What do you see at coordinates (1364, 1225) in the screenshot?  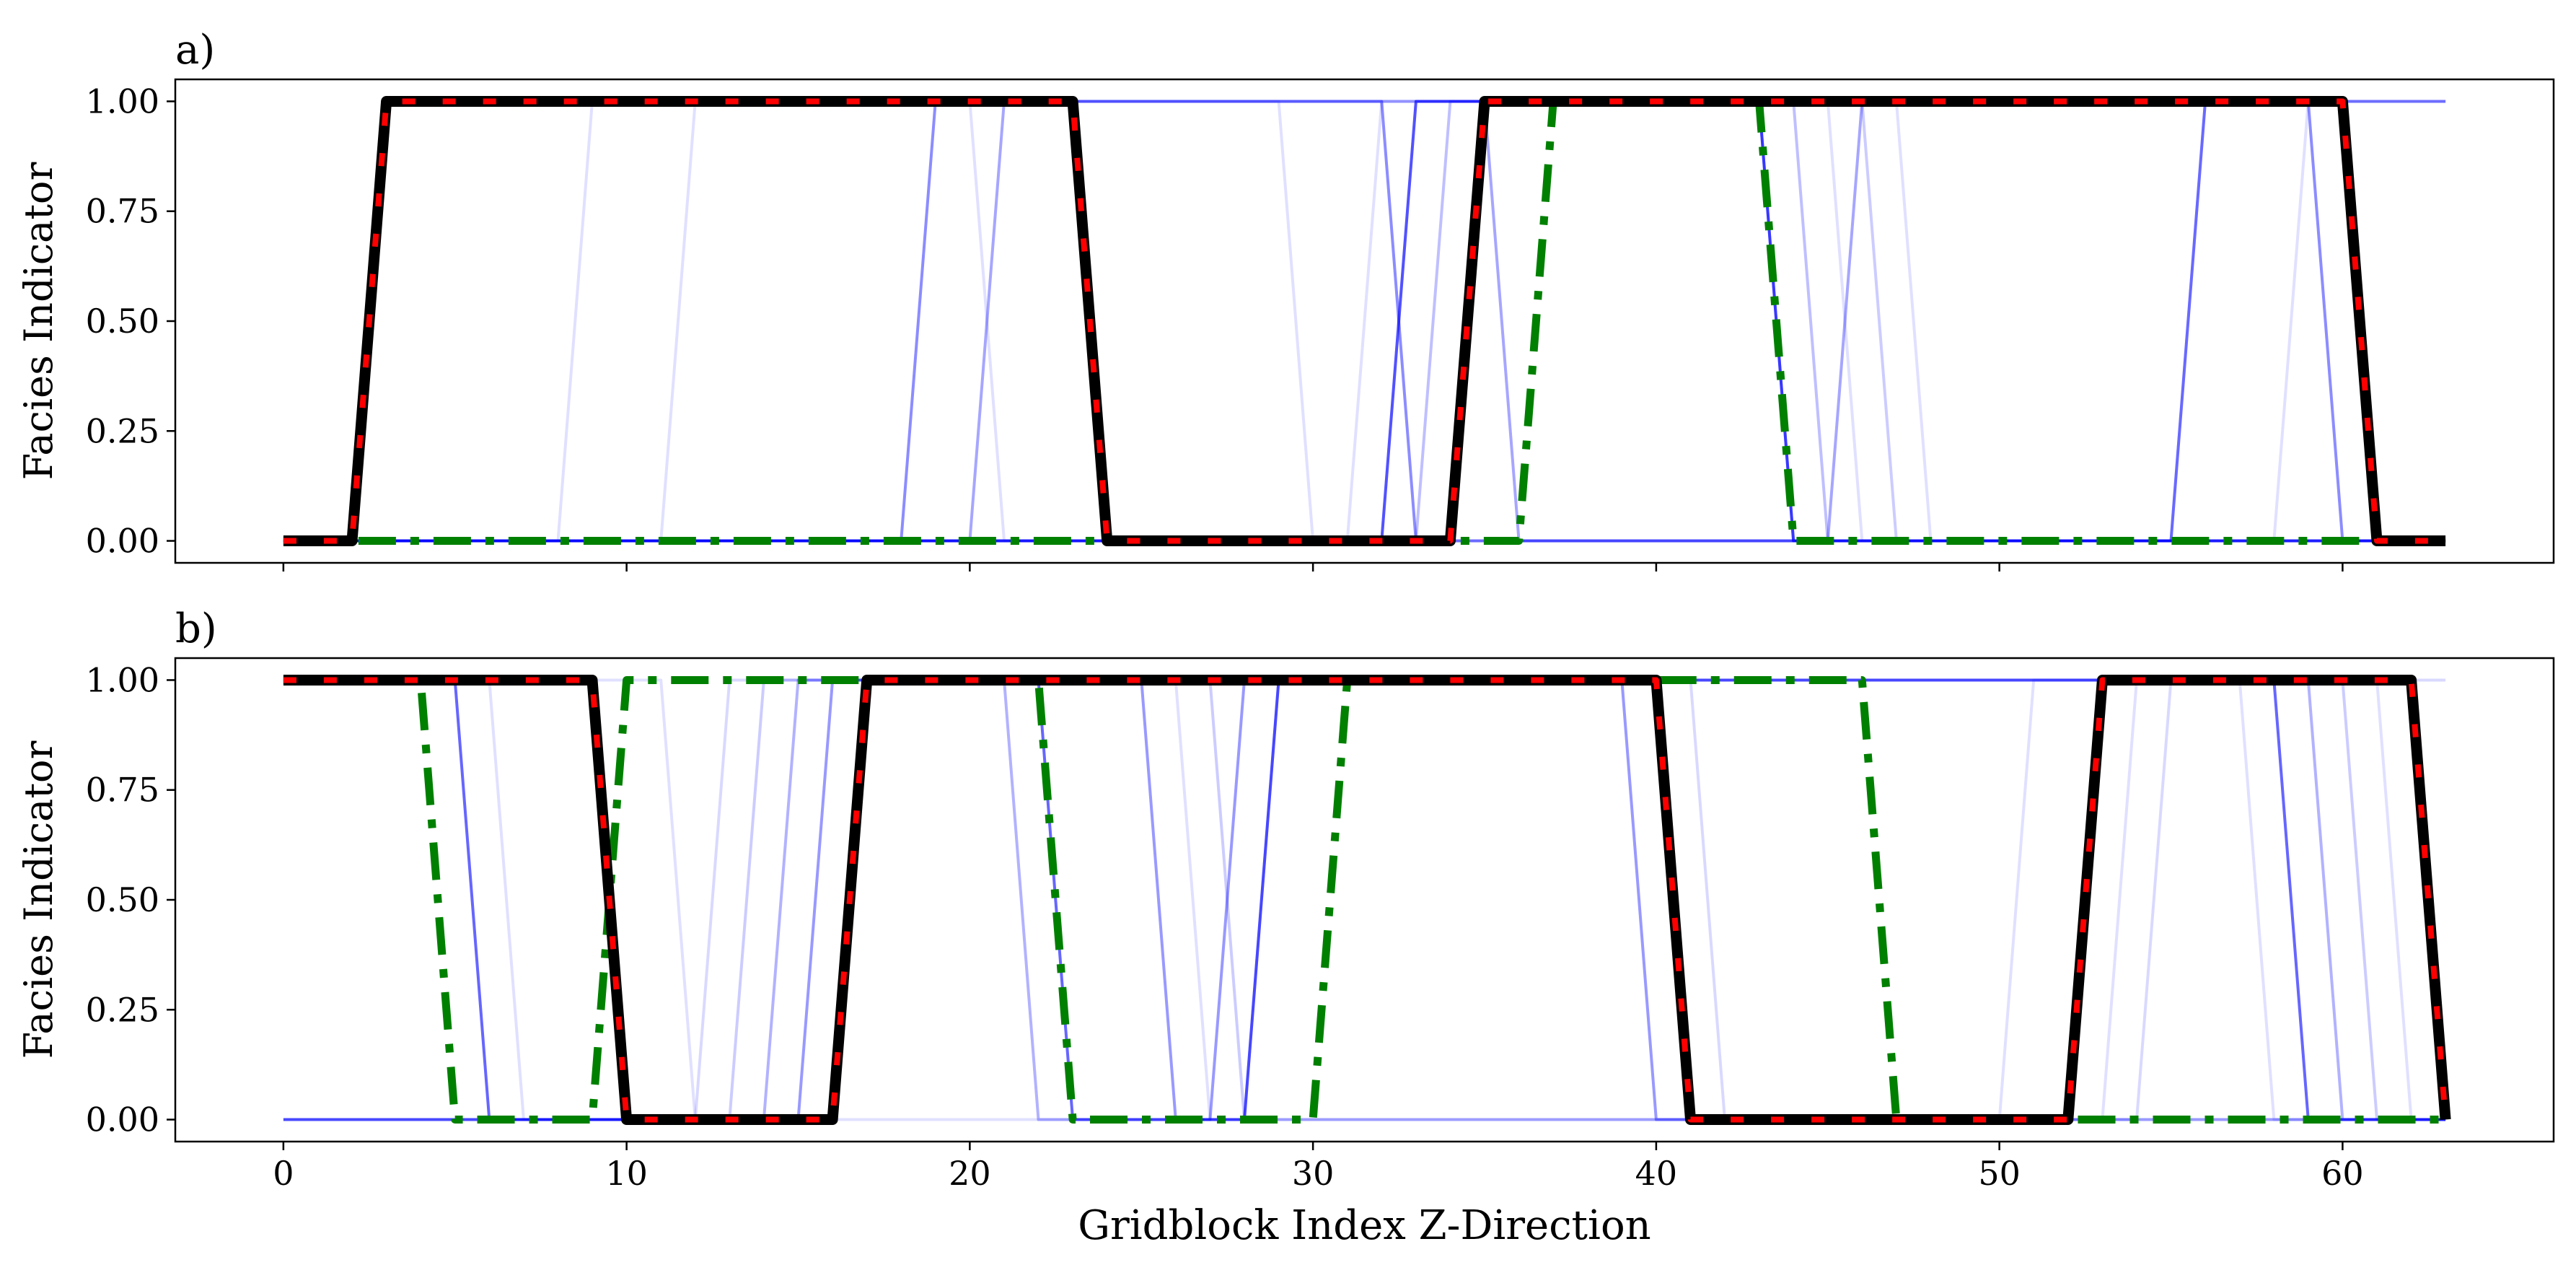 I see `x-axis-label: Gridblock Index Z-Direction` at bounding box center [1364, 1225].